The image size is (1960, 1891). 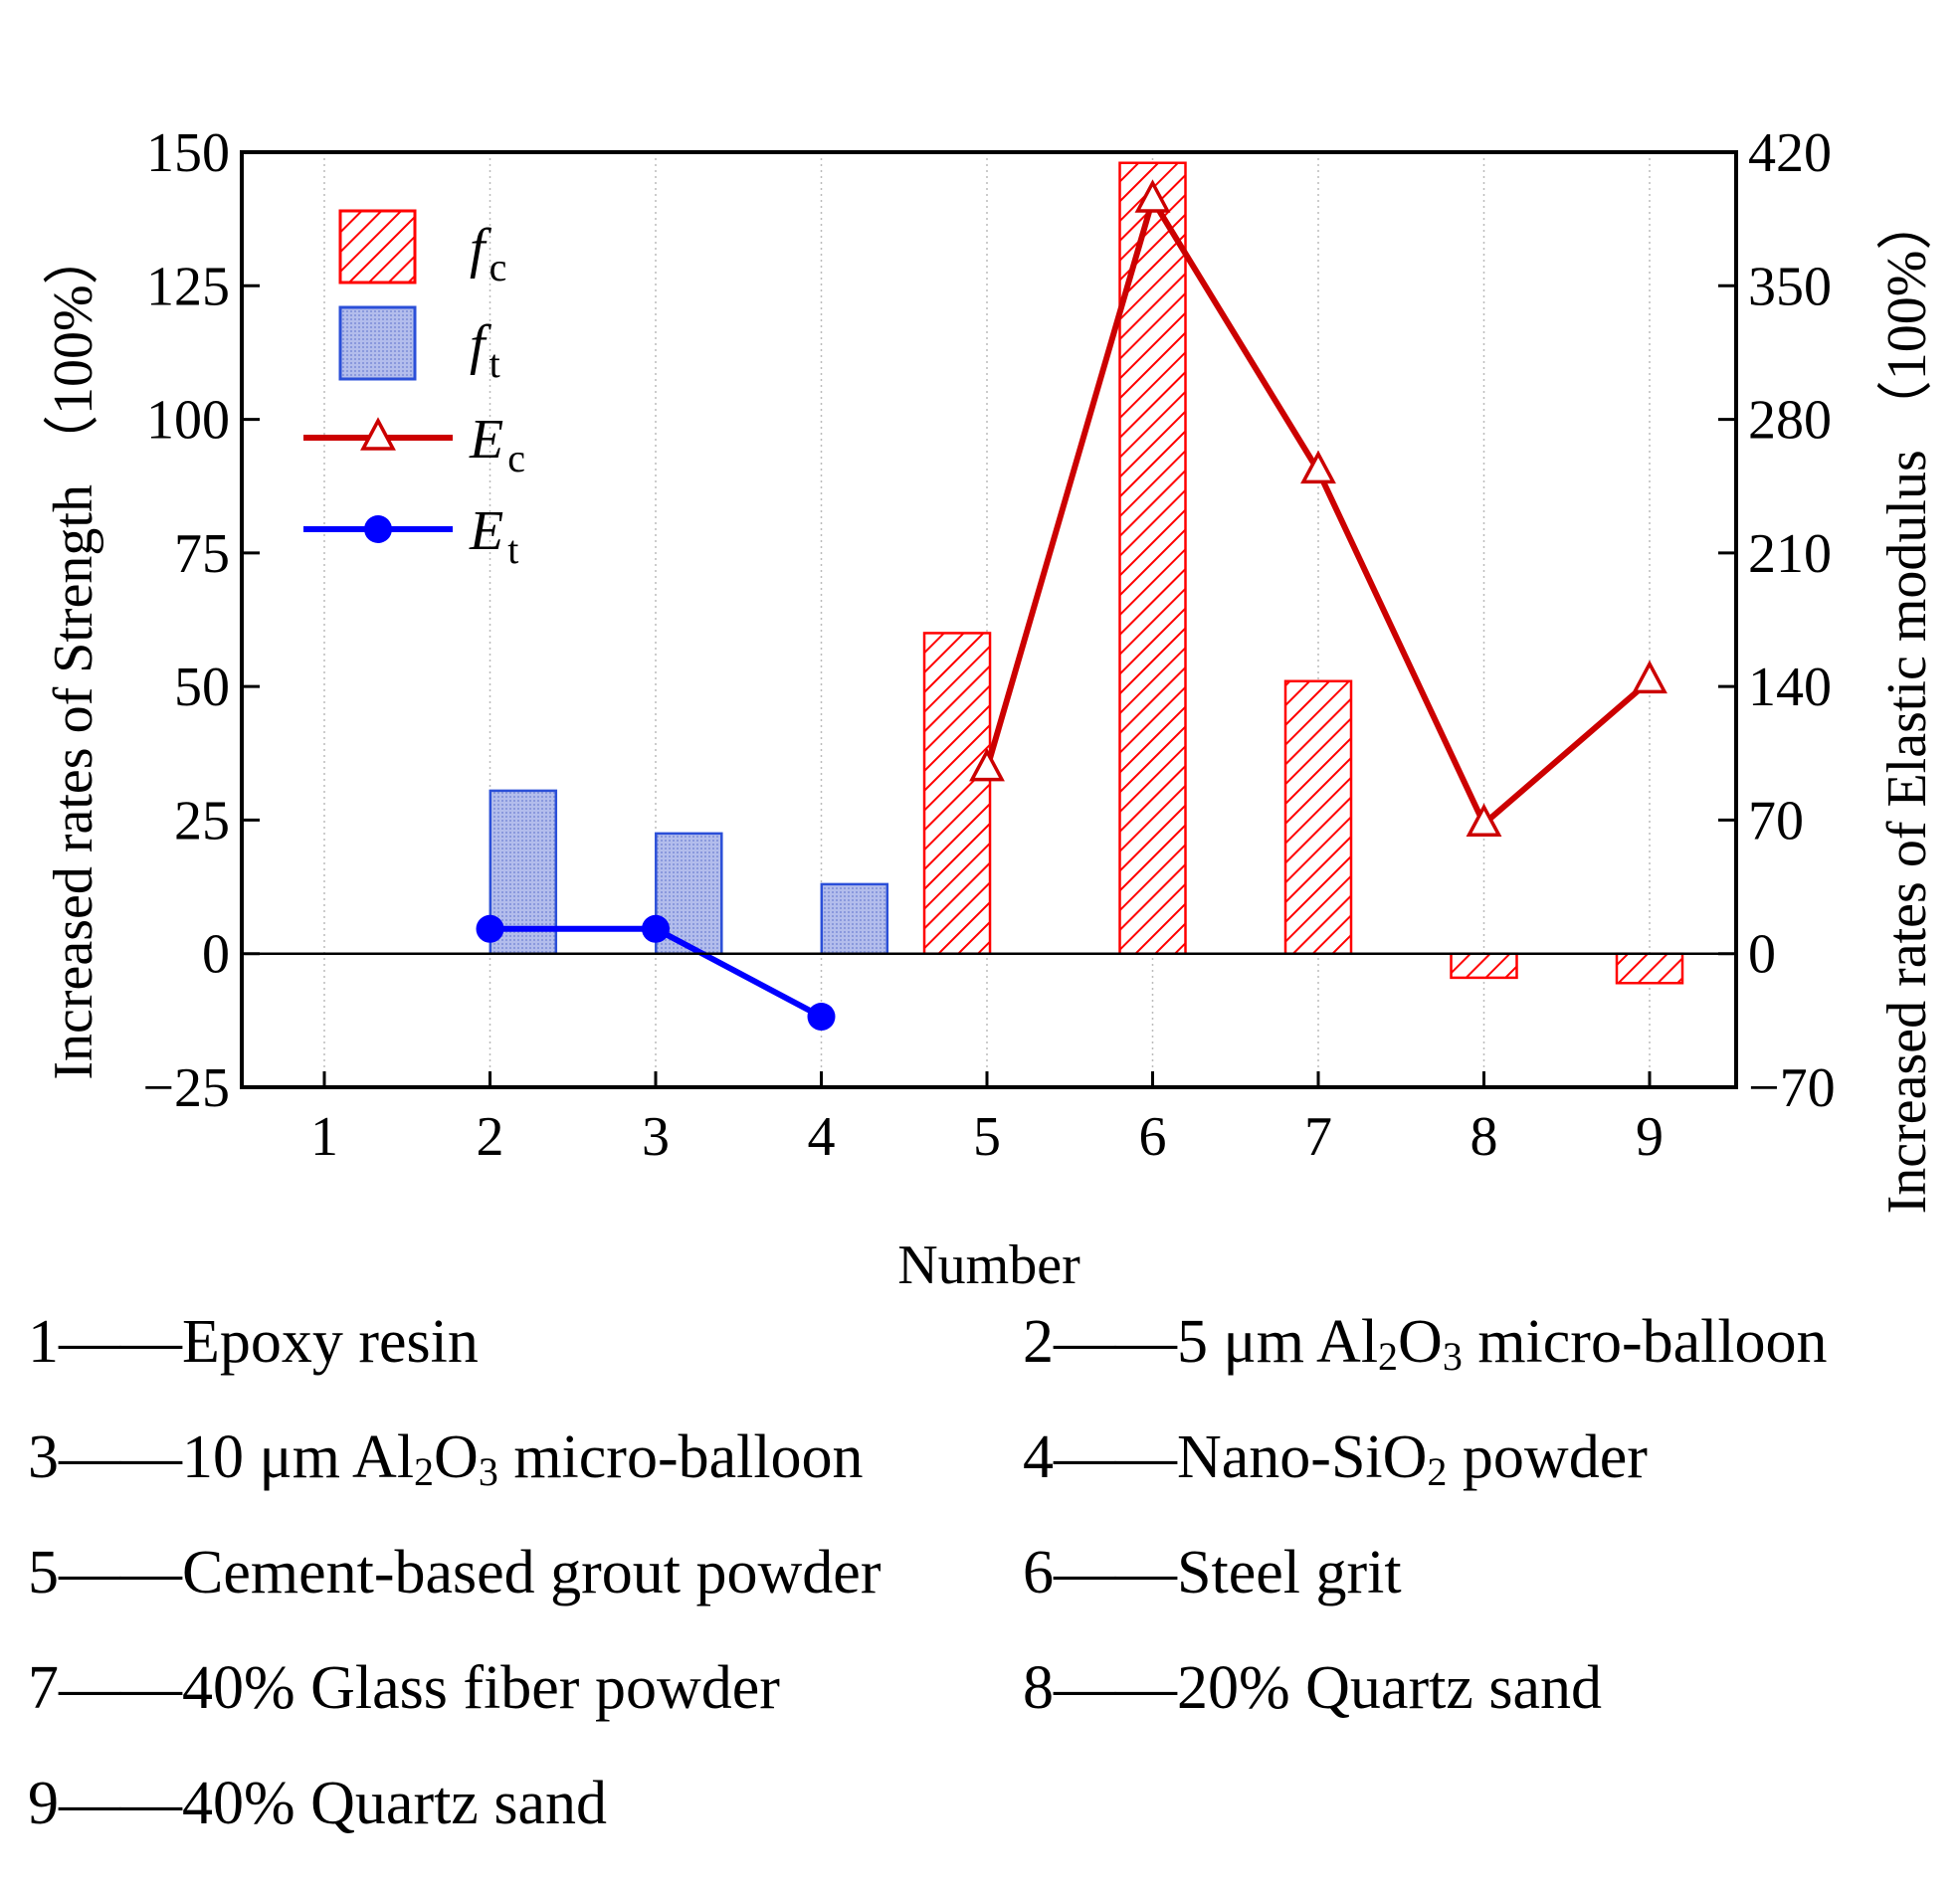 I want to click on note-text: 3——, so click(x=105, y=1457).